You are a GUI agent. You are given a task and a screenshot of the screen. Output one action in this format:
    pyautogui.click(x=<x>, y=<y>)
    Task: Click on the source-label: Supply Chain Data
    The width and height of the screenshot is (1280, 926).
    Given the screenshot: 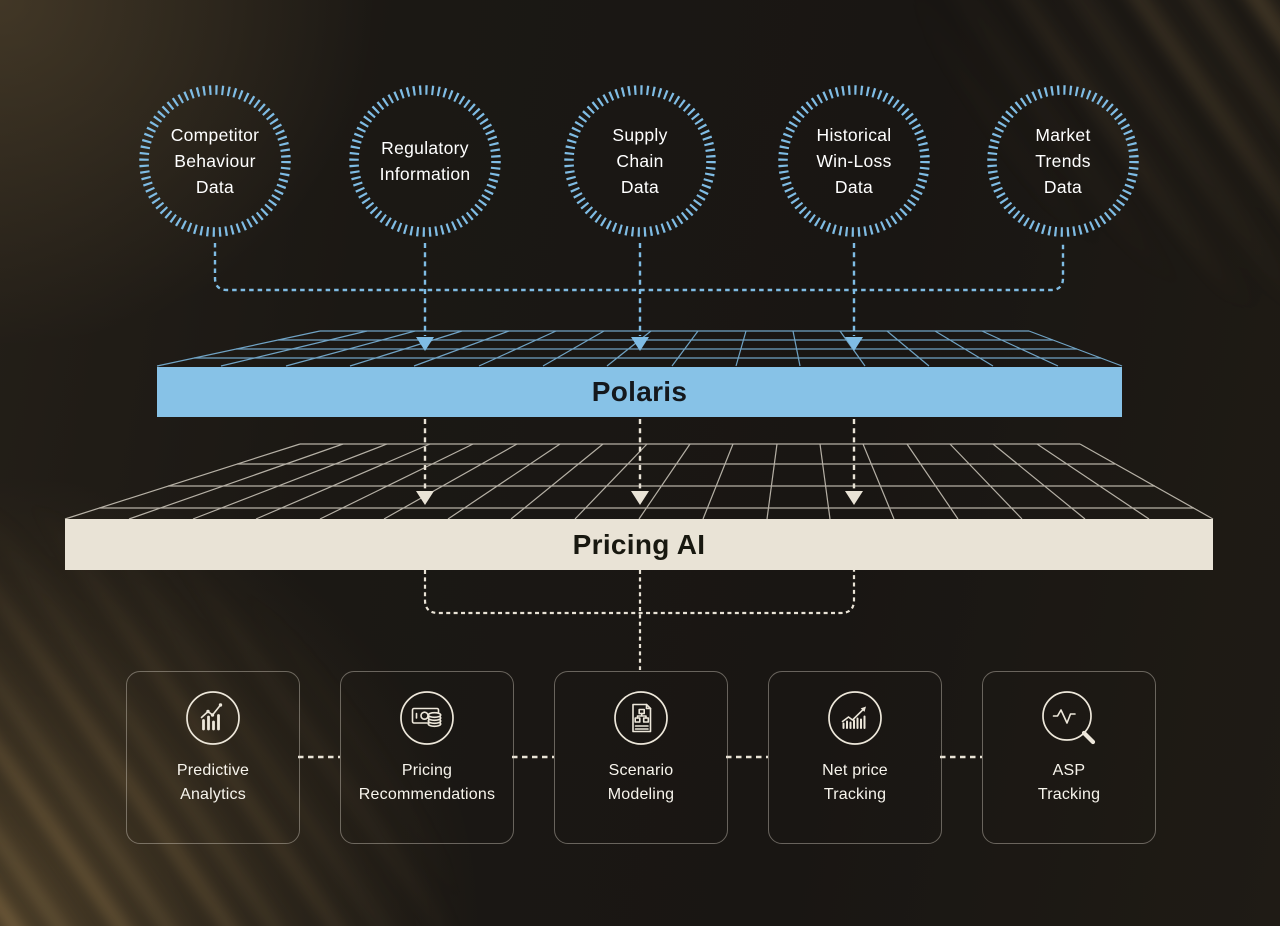 What is the action you would take?
    pyautogui.click(x=640, y=161)
    